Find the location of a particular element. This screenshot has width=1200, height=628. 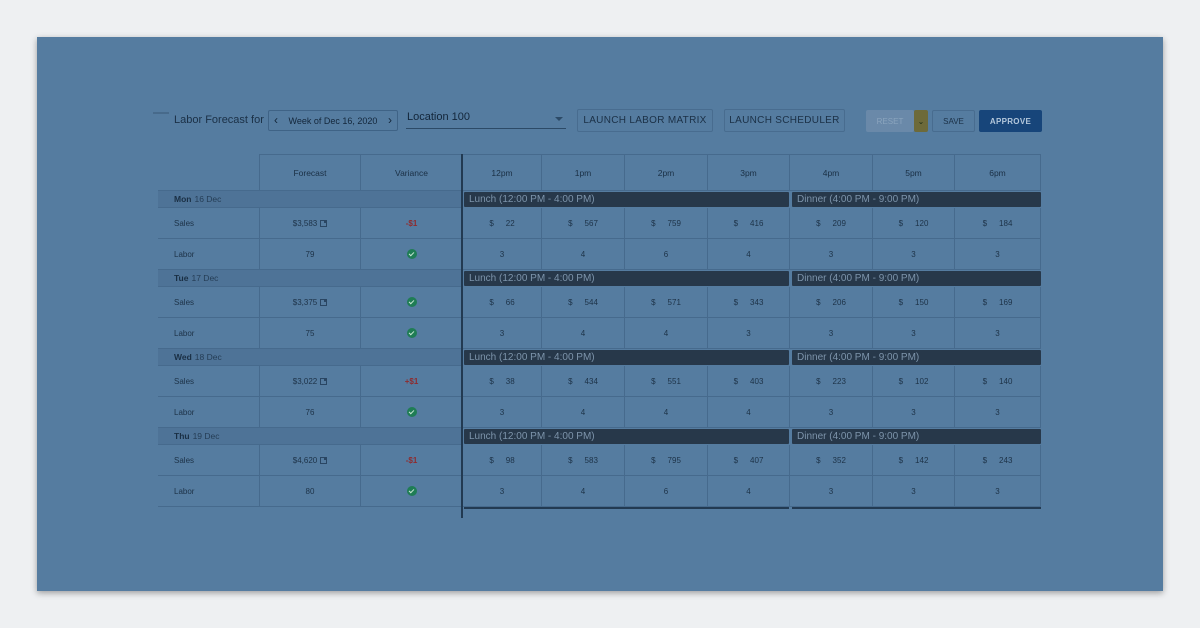

hourly-sales-cell: $544 is located at coordinates (583, 302).